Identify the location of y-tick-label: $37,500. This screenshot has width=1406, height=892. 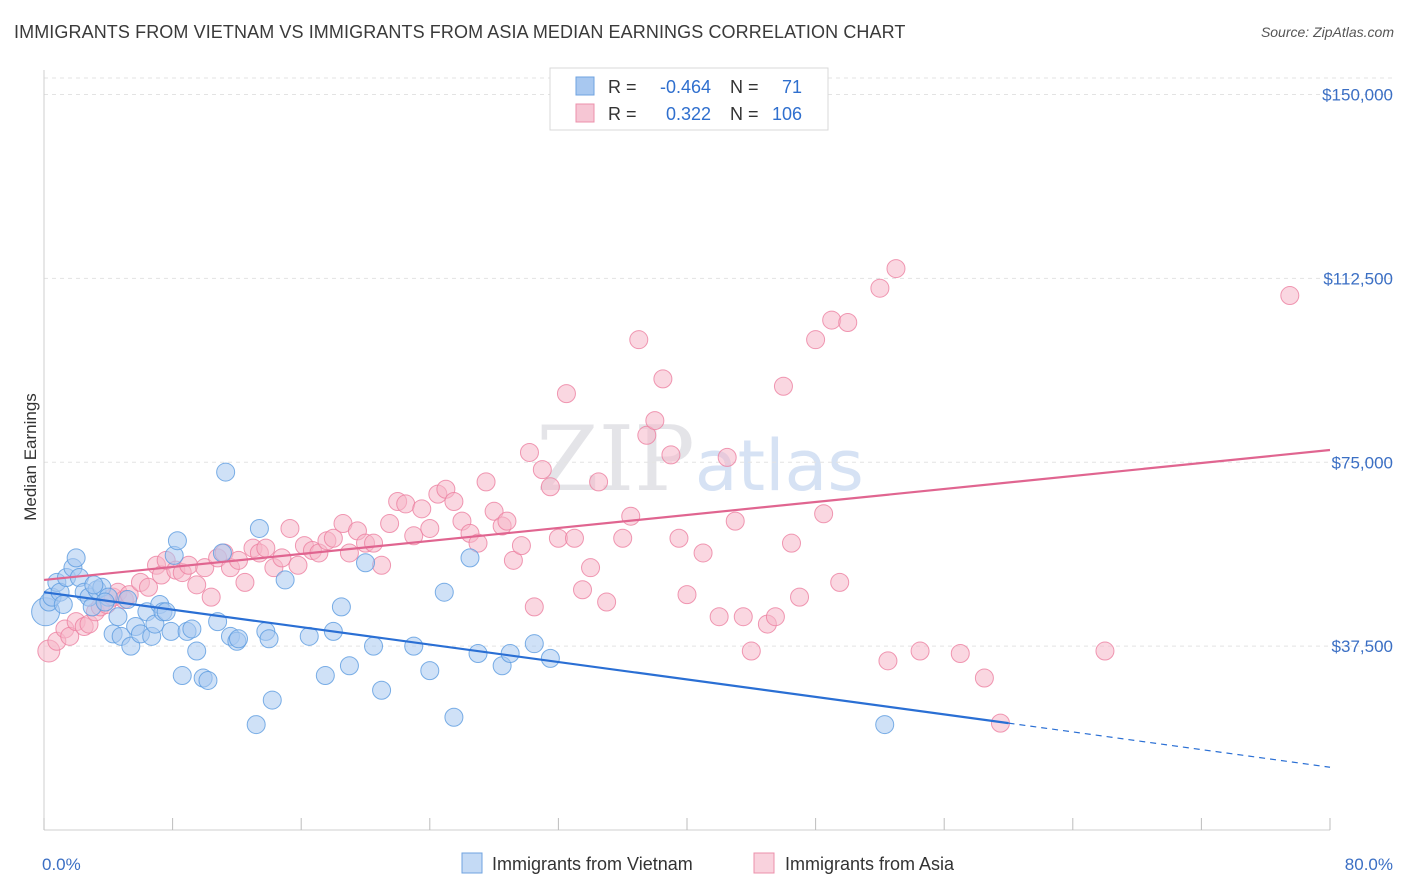
(1362, 646).